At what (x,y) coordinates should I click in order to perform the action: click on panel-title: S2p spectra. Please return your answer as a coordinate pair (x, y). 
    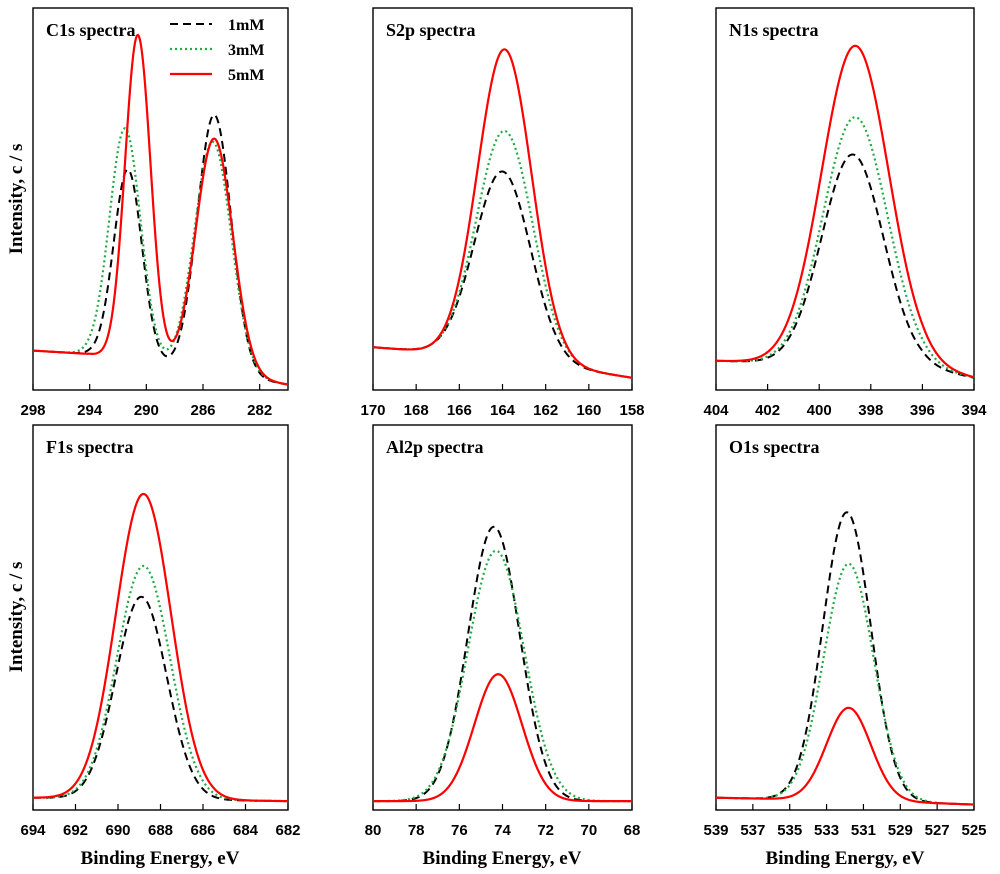
    Looking at the image, I should click on (431, 30).